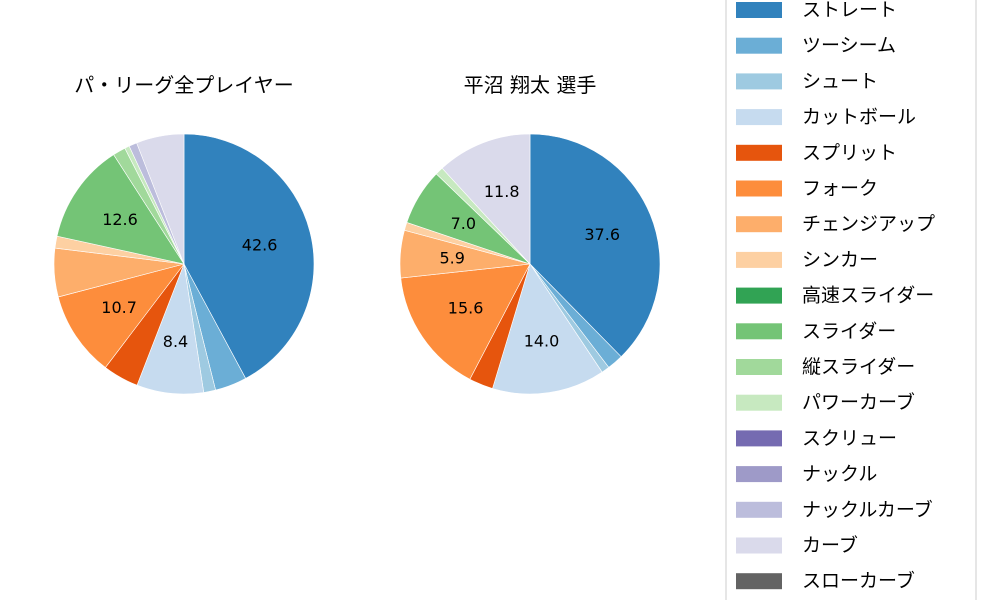  What do you see at coordinates (175, 341) in the screenshot?
I see `slice-label-0-3: 8.4` at bounding box center [175, 341].